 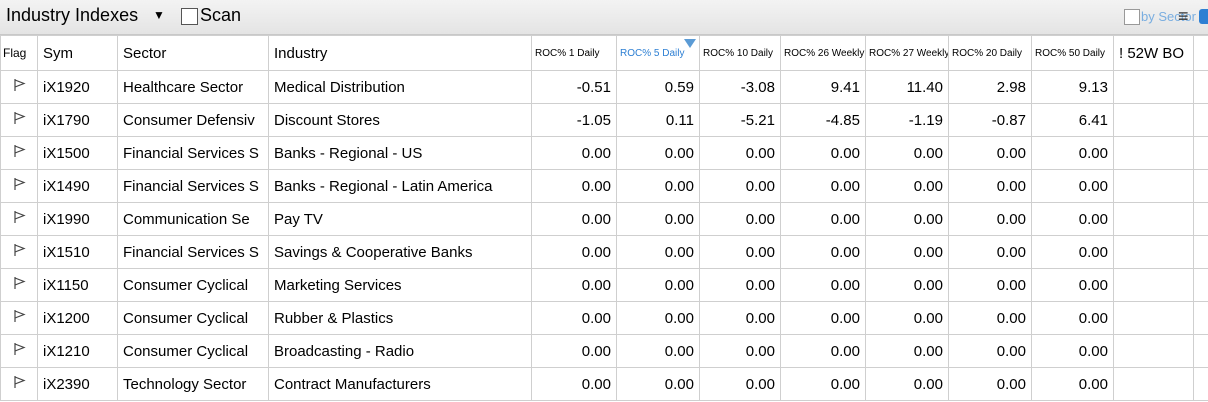 What do you see at coordinates (77, 186) in the screenshot?
I see `sym-cell: iX1490` at bounding box center [77, 186].